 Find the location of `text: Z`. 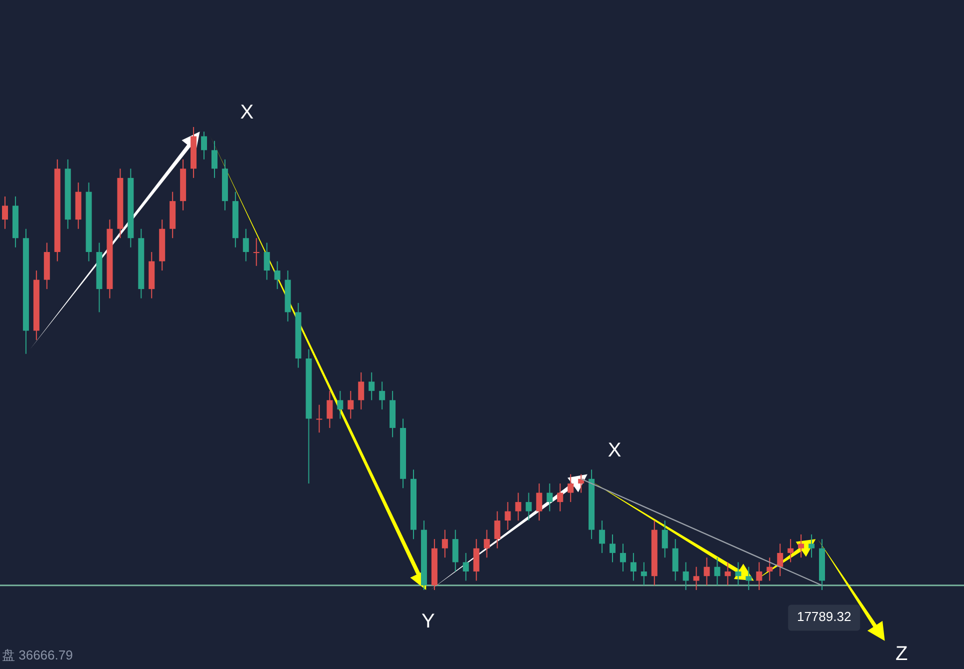

text: Z is located at coordinates (901, 654).